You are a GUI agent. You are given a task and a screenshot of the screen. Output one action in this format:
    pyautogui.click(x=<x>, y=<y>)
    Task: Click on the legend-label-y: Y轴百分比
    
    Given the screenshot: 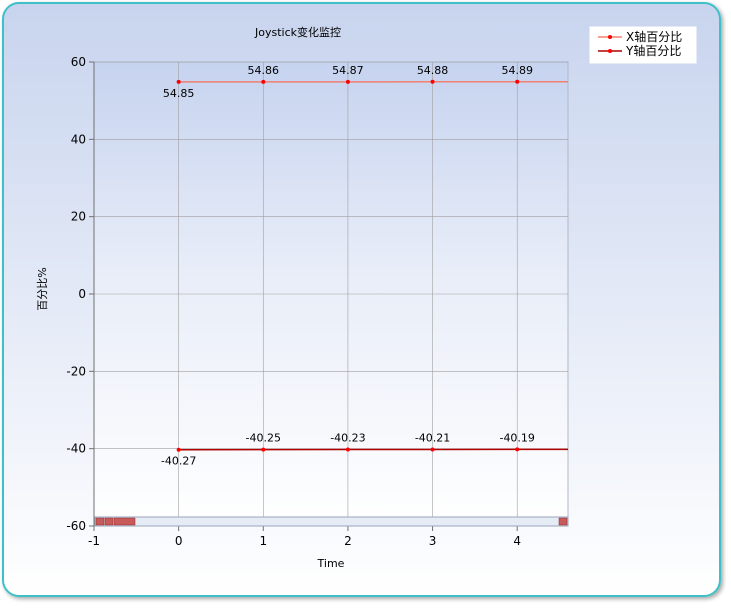 What is the action you would take?
    pyautogui.click(x=653, y=50)
    